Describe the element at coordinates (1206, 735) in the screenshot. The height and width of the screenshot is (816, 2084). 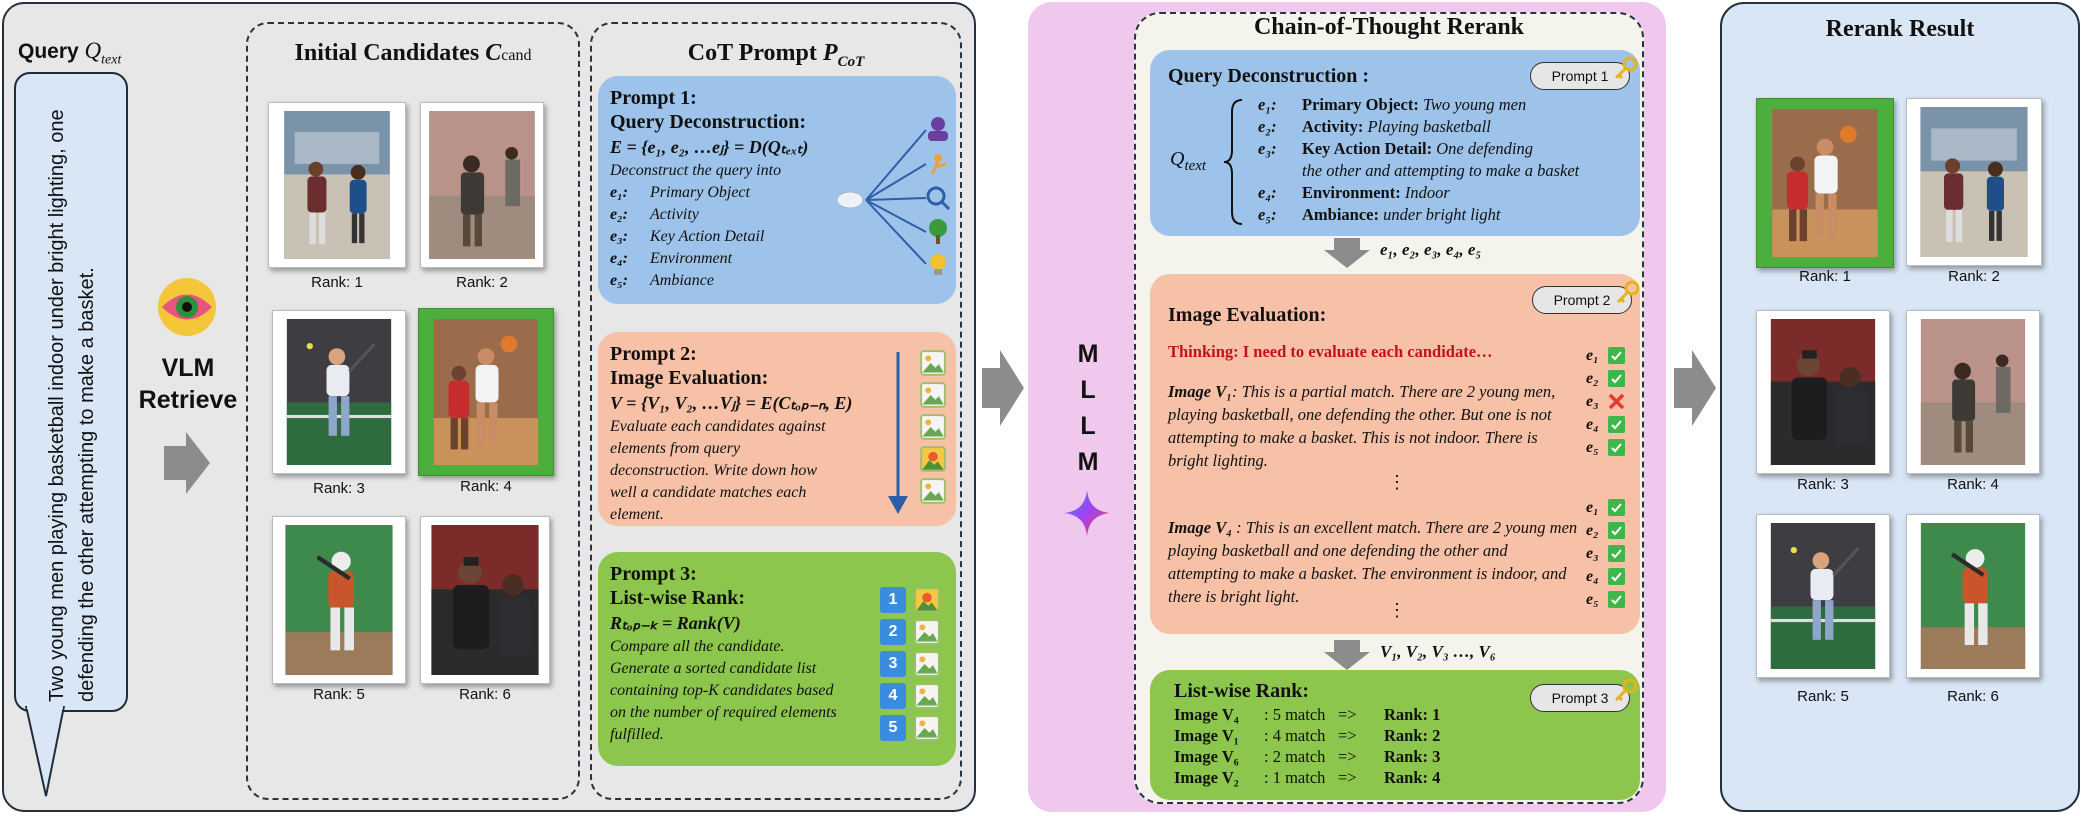
I see `rank-row-image: Image V₁` at that location.